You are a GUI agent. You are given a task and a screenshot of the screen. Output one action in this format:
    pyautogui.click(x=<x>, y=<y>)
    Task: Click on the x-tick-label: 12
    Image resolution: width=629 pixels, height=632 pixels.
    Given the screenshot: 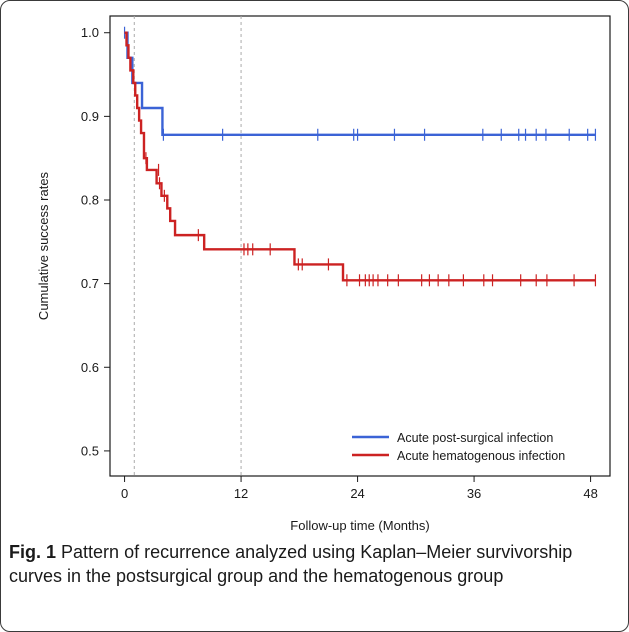 What is the action you would take?
    pyautogui.click(x=241, y=493)
    